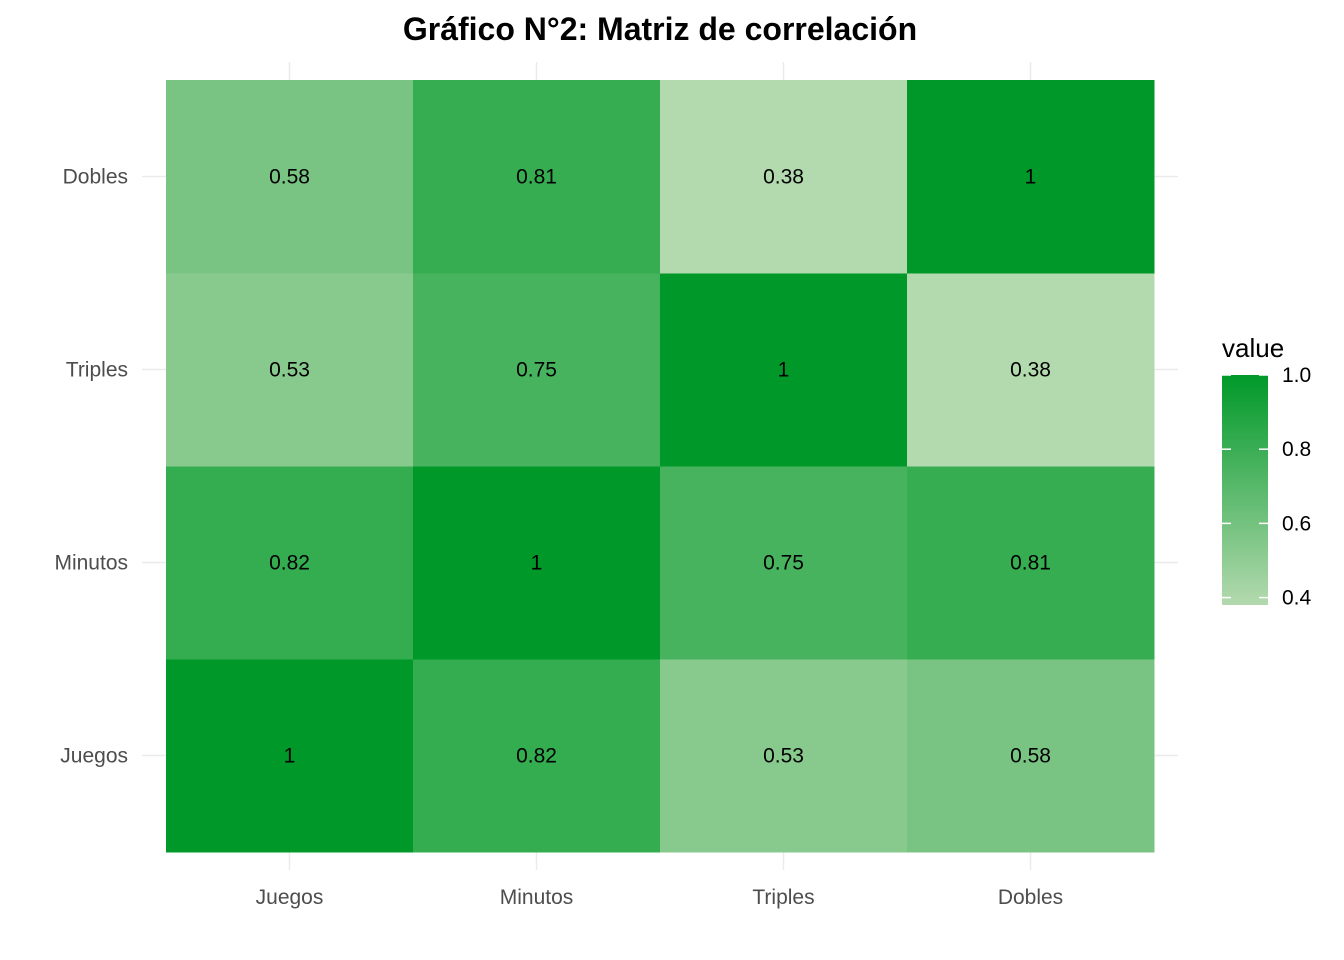 The image size is (1344, 960). I want to click on y-tick-label: Minutos, so click(91, 563).